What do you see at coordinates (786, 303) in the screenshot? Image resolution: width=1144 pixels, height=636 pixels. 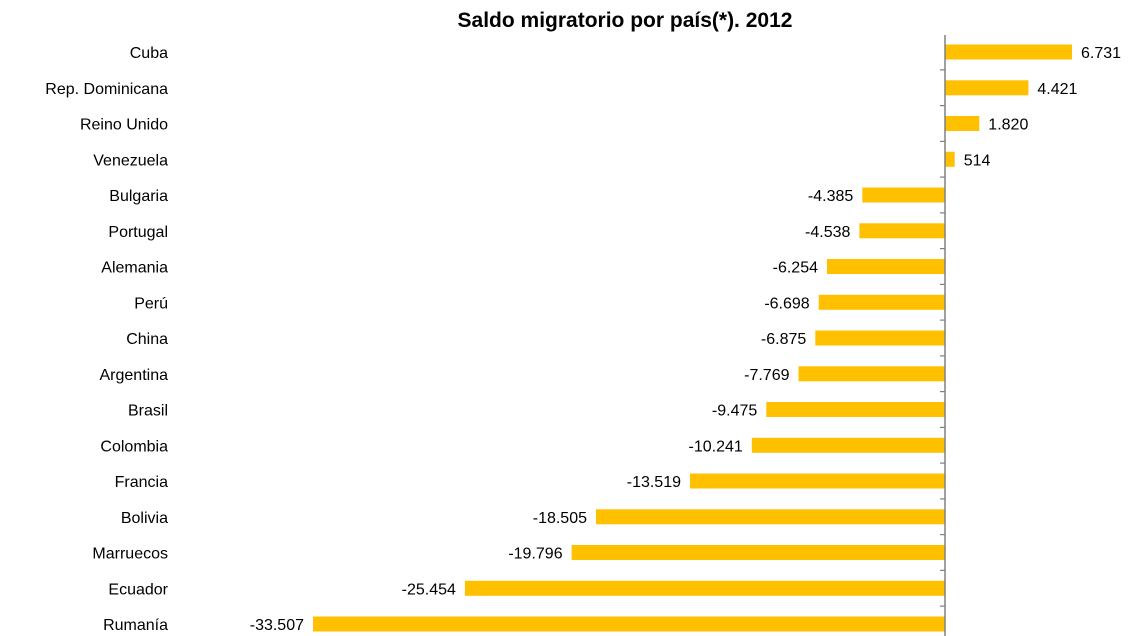 I see `data-label: -6.698` at bounding box center [786, 303].